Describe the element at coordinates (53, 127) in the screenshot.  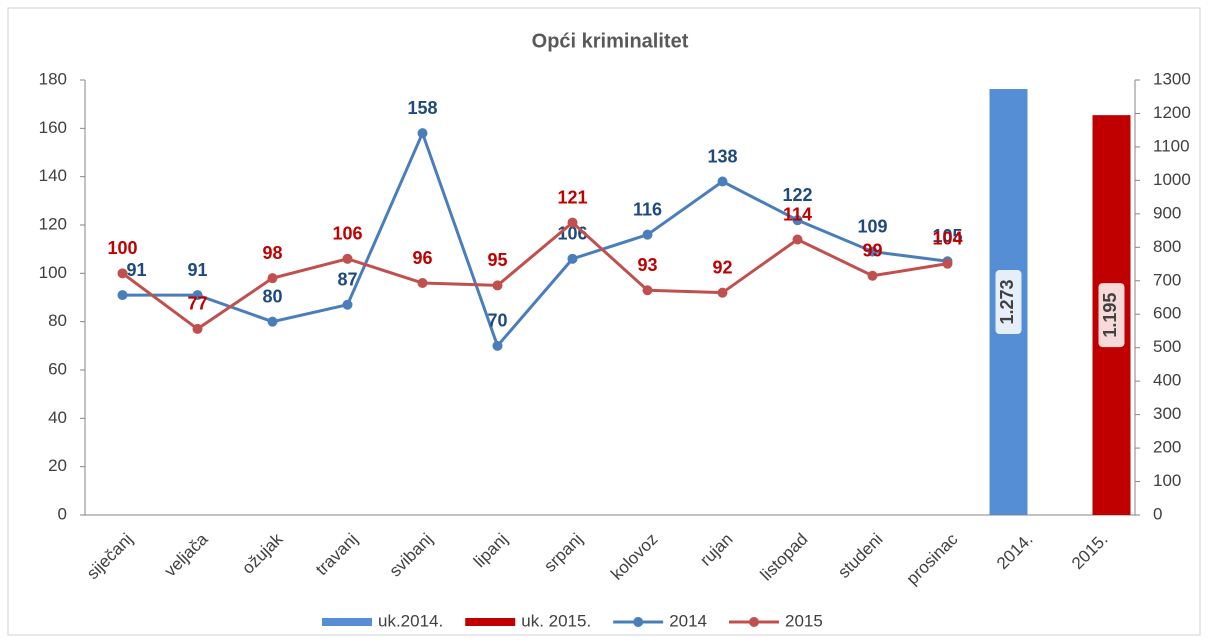
I see `y-tick-label: 160` at that location.